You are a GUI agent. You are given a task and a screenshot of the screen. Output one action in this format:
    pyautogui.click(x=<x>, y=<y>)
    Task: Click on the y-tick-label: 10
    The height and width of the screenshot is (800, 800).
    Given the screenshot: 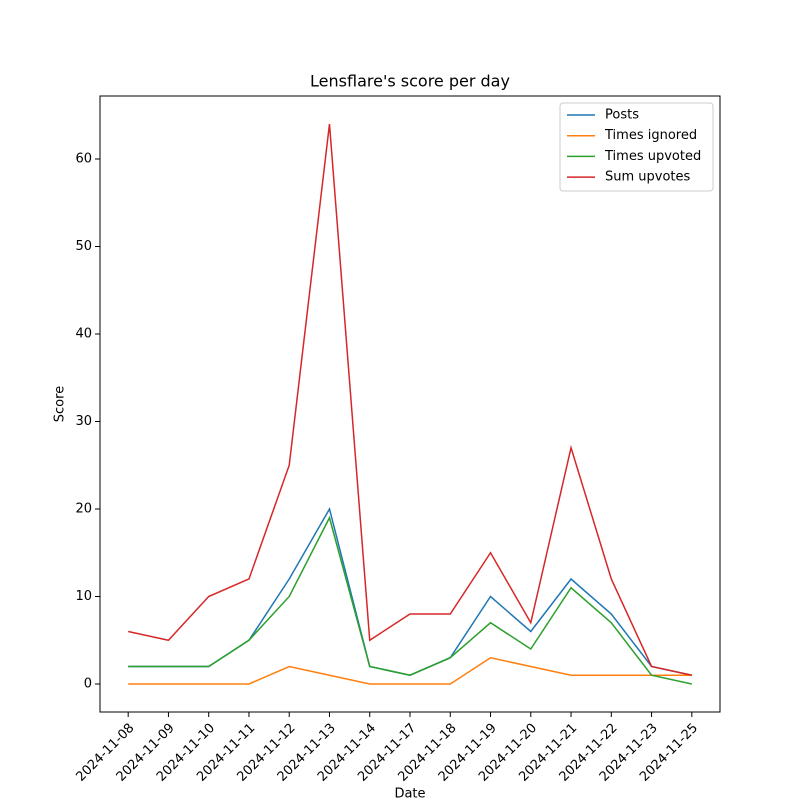 What is the action you would take?
    pyautogui.click(x=83, y=596)
    